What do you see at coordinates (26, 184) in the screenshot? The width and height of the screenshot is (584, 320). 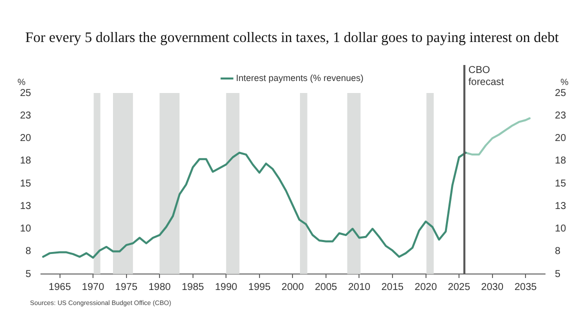 I see `y-tick-label: 15` at bounding box center [26, 184].